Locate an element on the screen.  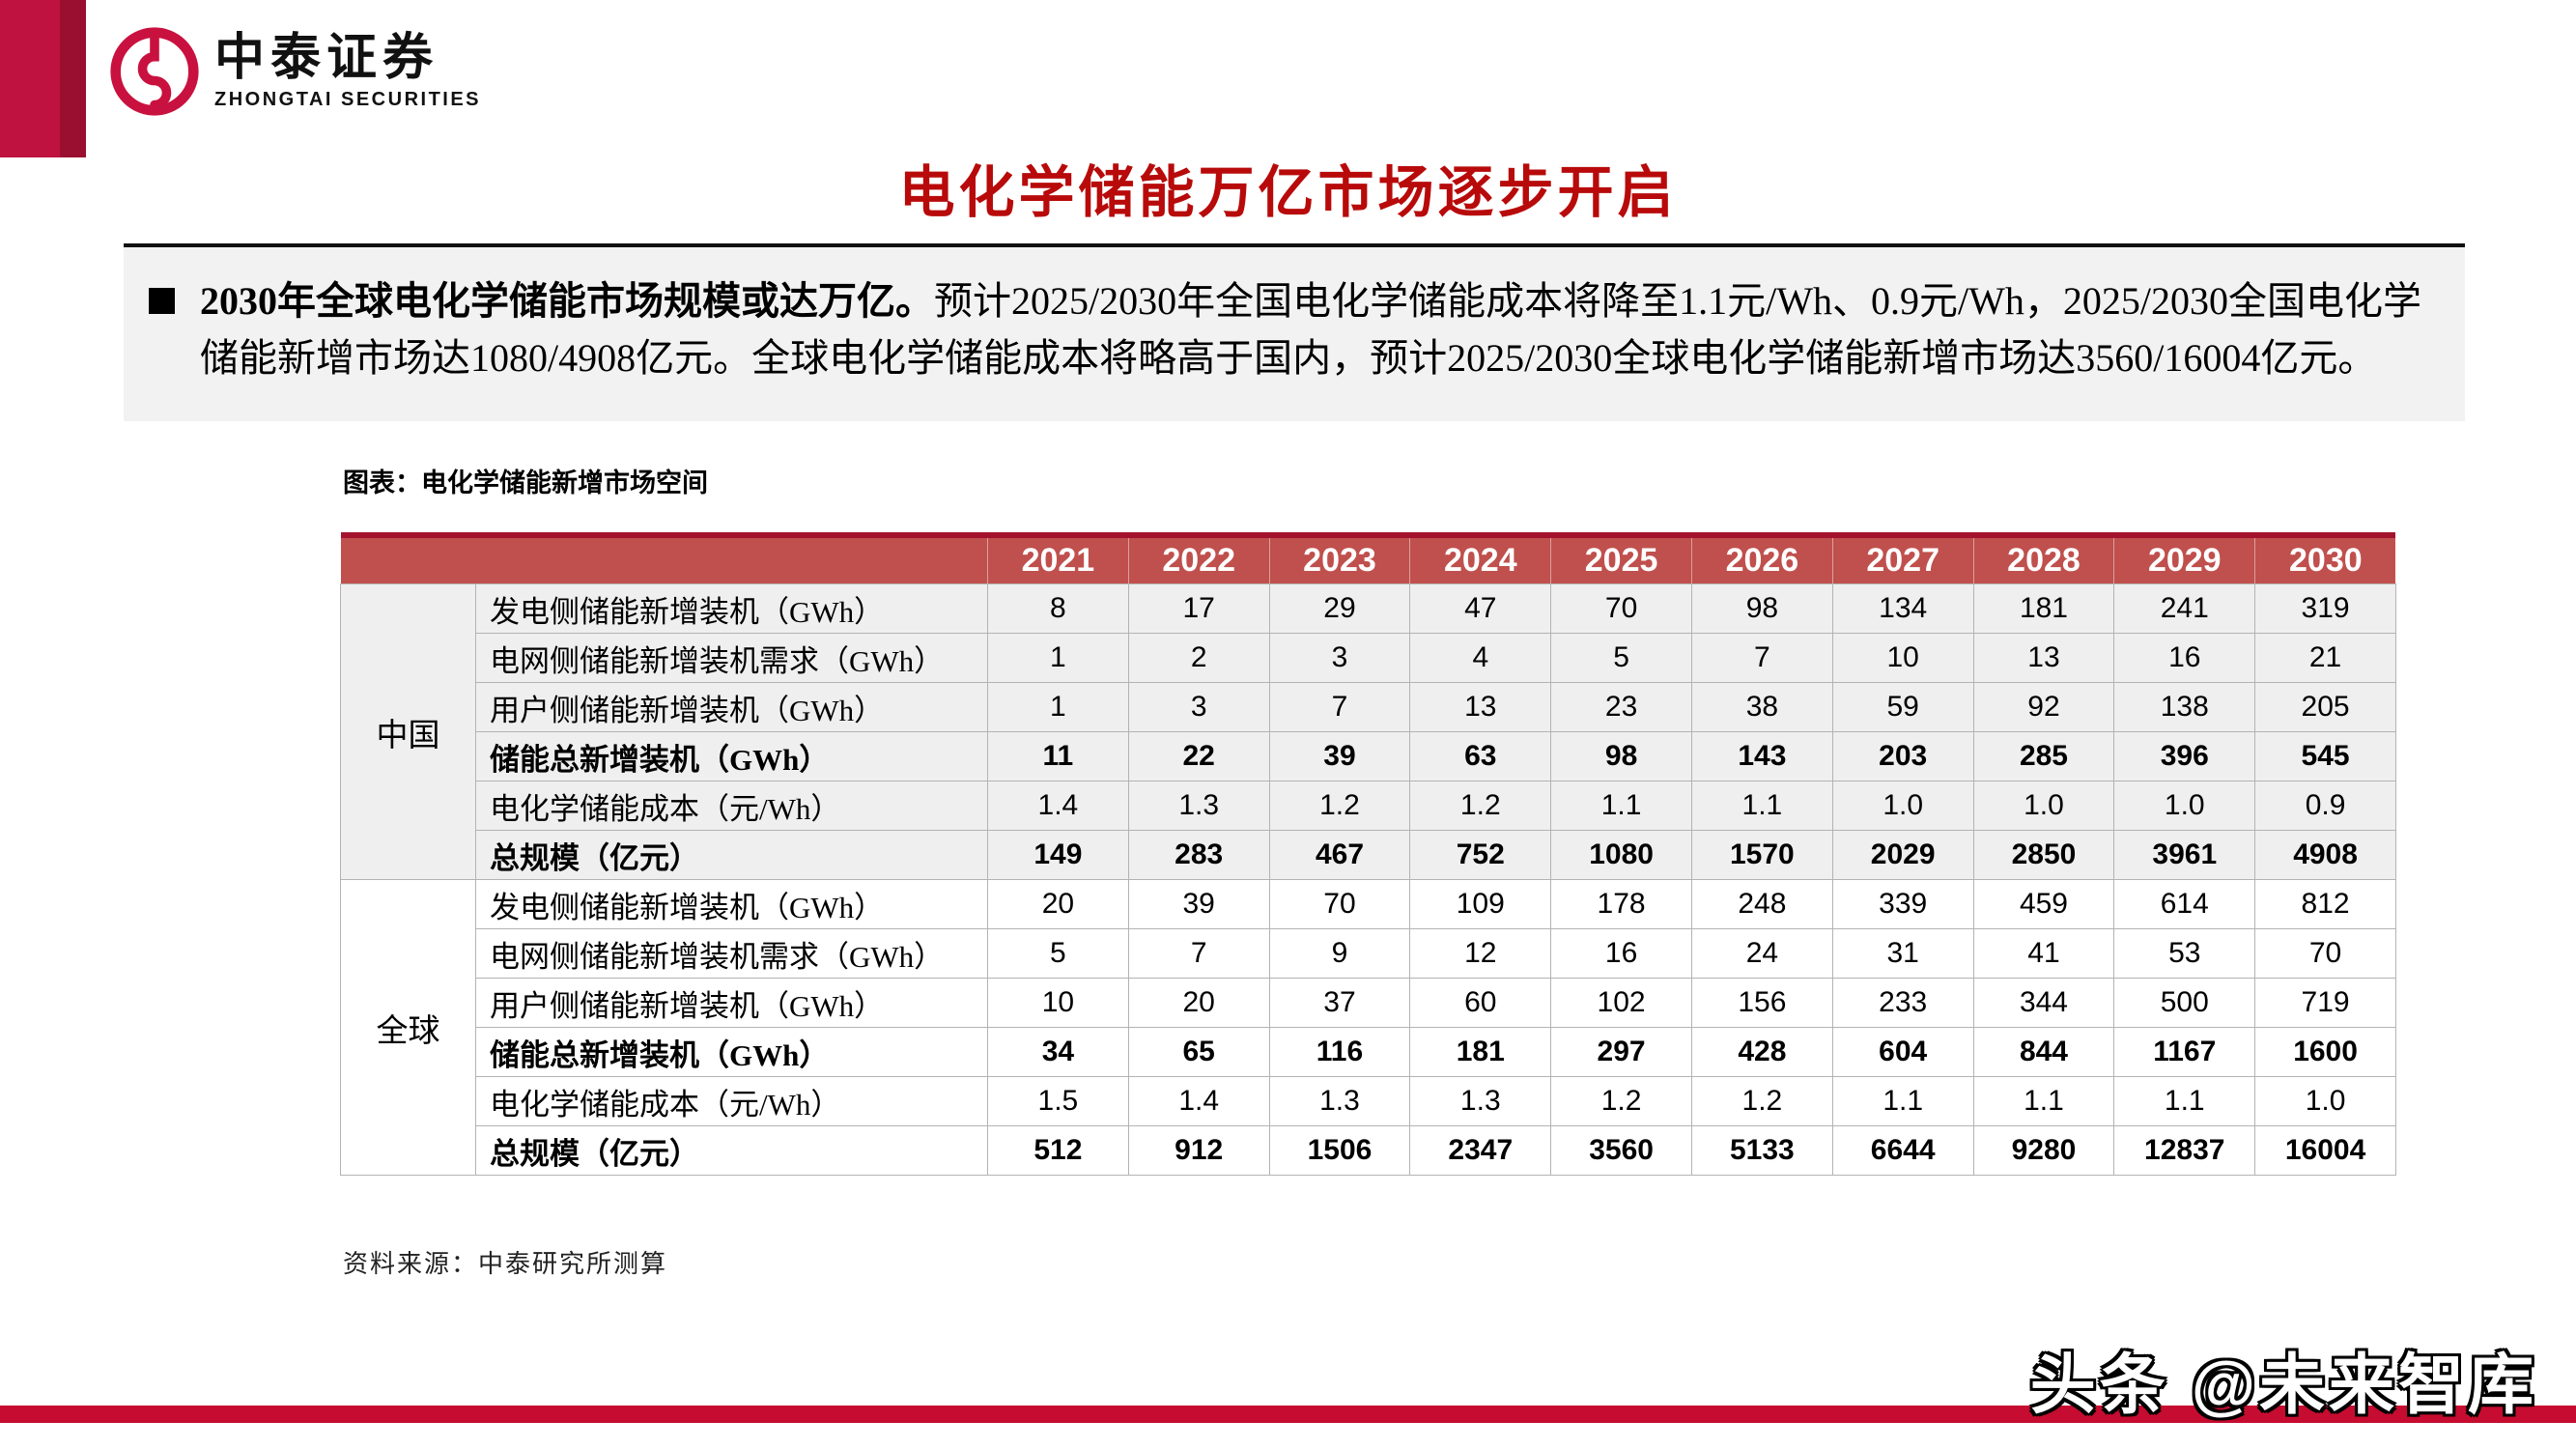
table-row: 电网侧储能新增装机需求（GWh） 5 7 9 12 16 24 31 41 53 70 is located at coordinates (1368, 953).